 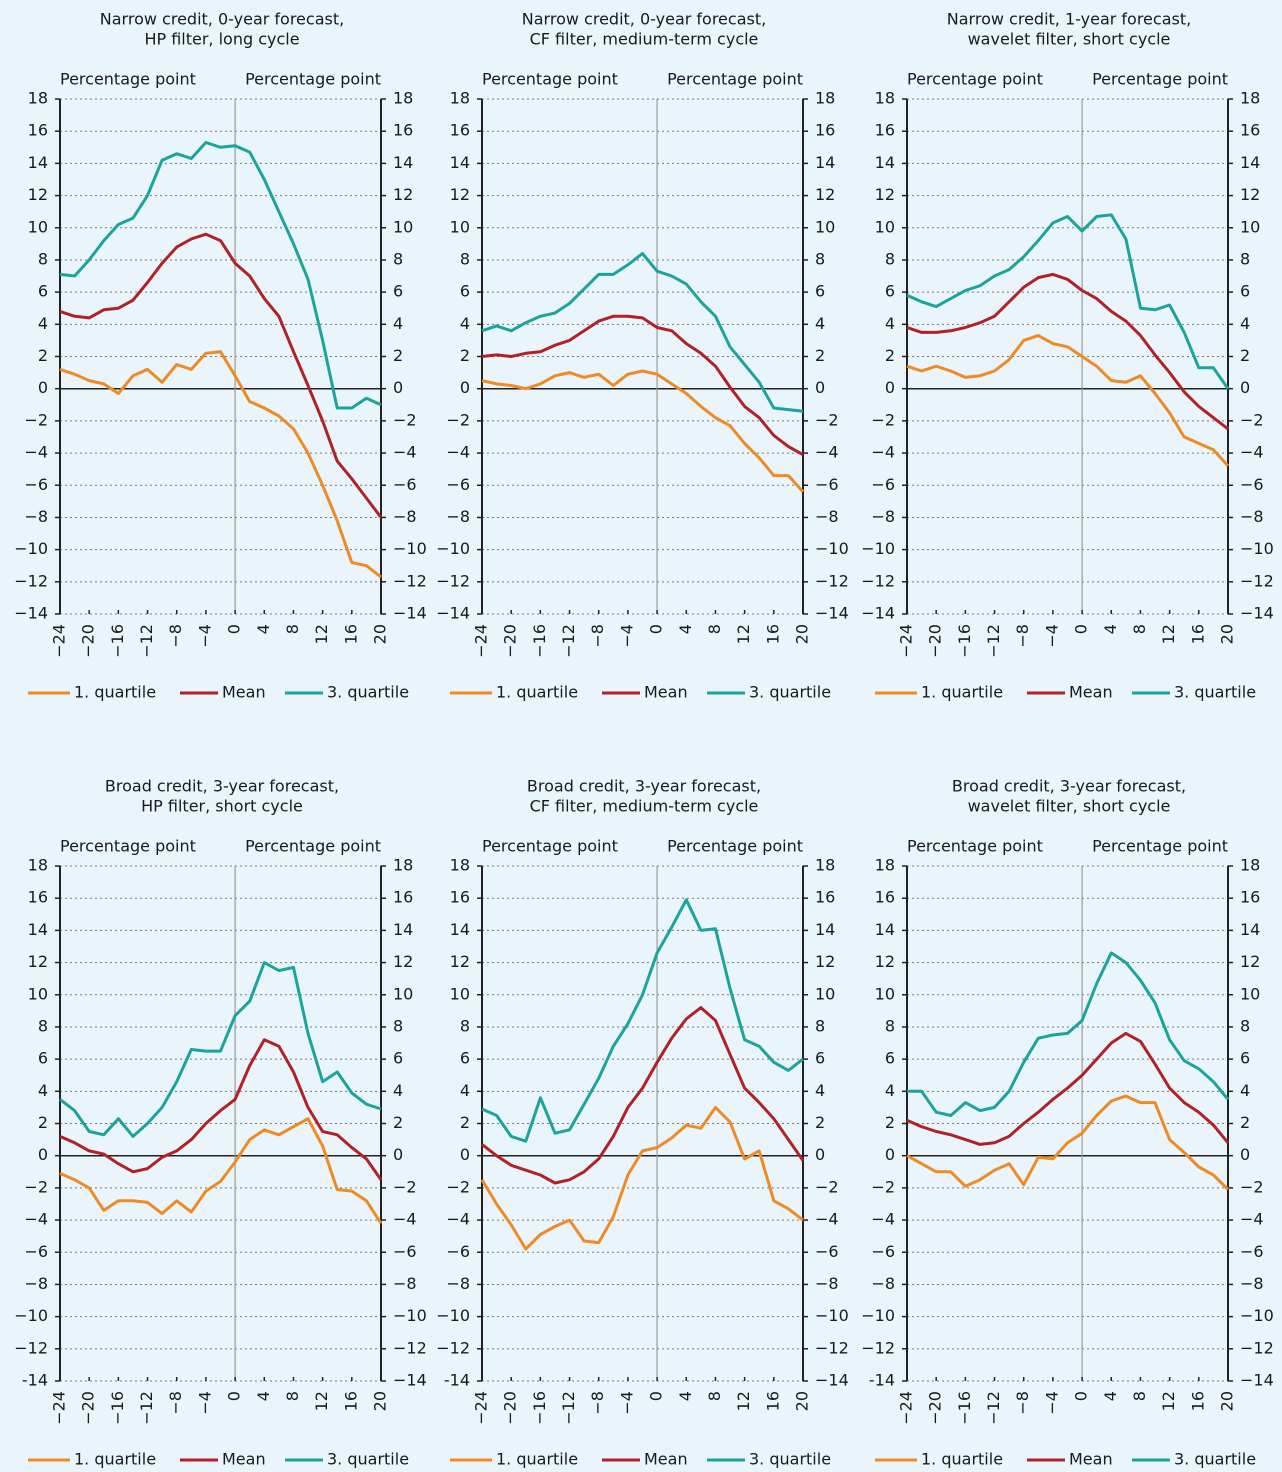 I want to click on y-tick-label: 18, so click(x=460, y=98).